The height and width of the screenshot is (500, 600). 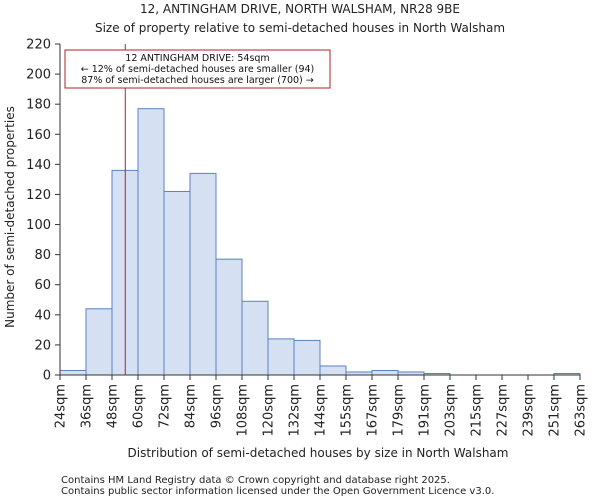 I want to click on y-tick-label: 100, so click(x=38, y=225).